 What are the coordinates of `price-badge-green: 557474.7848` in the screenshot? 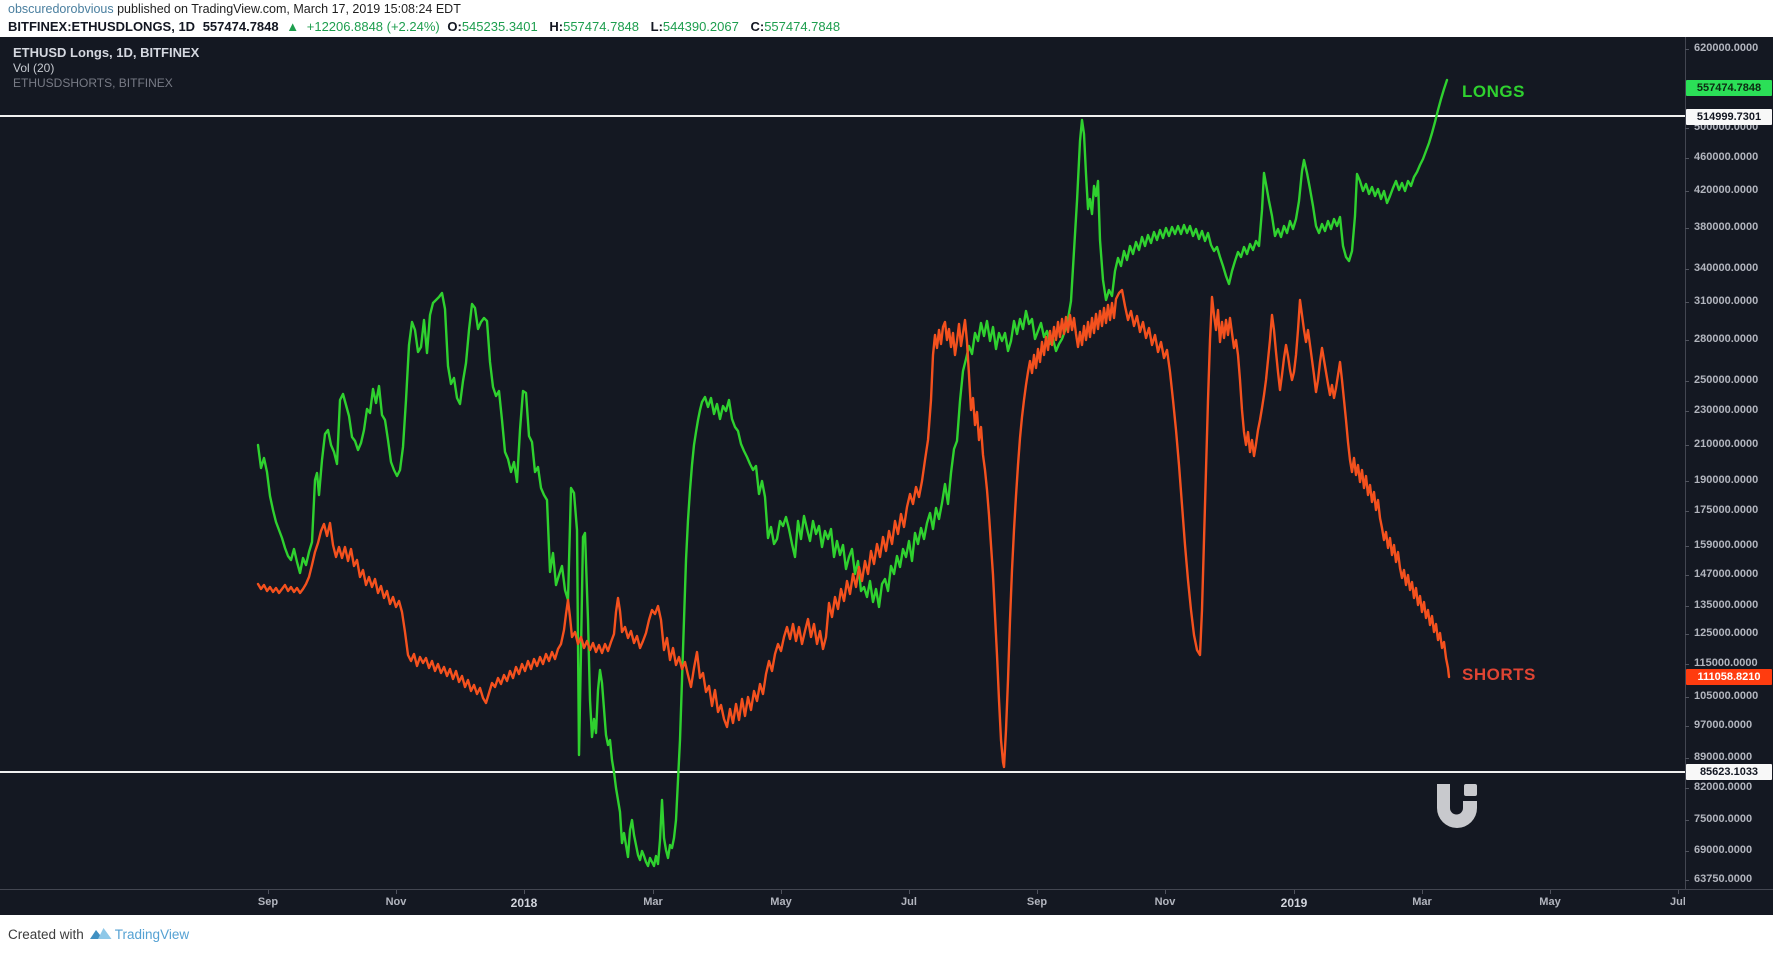 It's located at (1729, 88).